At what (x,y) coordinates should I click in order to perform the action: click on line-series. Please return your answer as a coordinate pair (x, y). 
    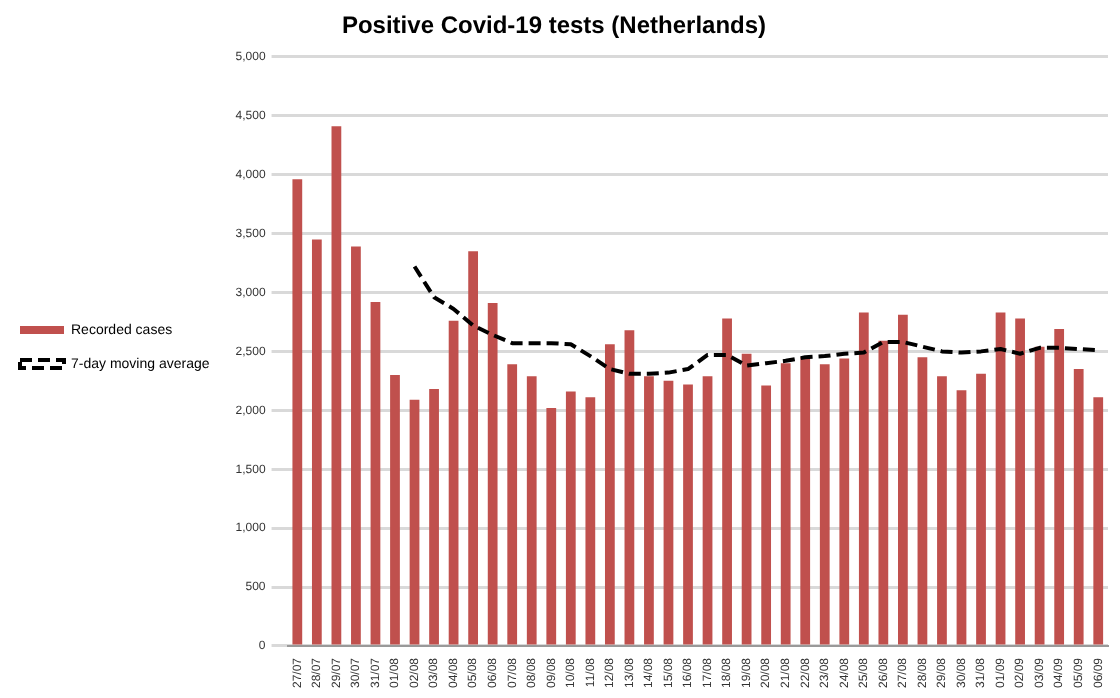
    Looking at the image, I should click on (756, 320).